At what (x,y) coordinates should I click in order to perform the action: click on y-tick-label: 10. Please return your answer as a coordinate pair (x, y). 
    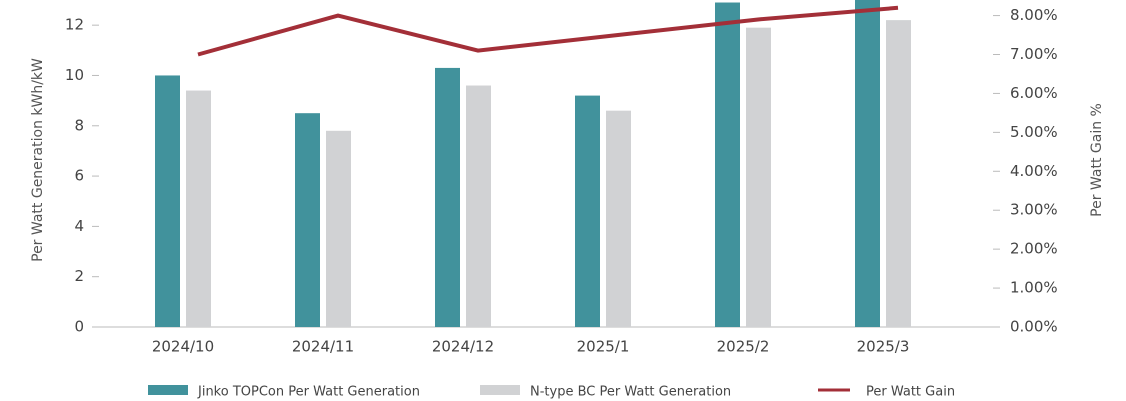
    Looking at the image, I should click on (74, 75).